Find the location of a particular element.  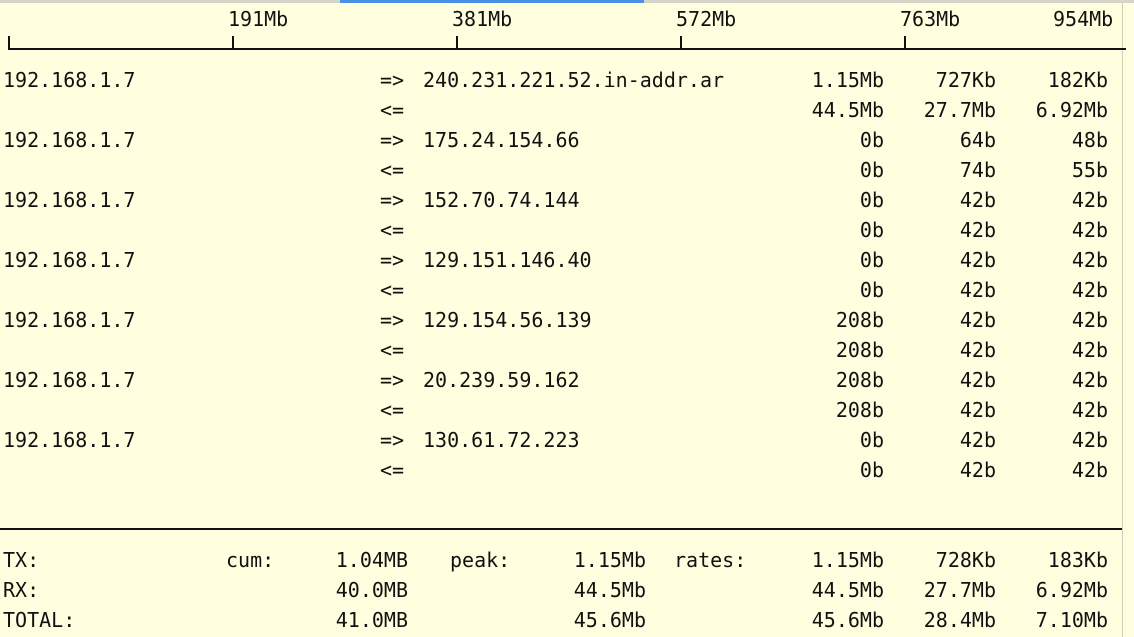

totals-separator is located at coordinates (561, 529).